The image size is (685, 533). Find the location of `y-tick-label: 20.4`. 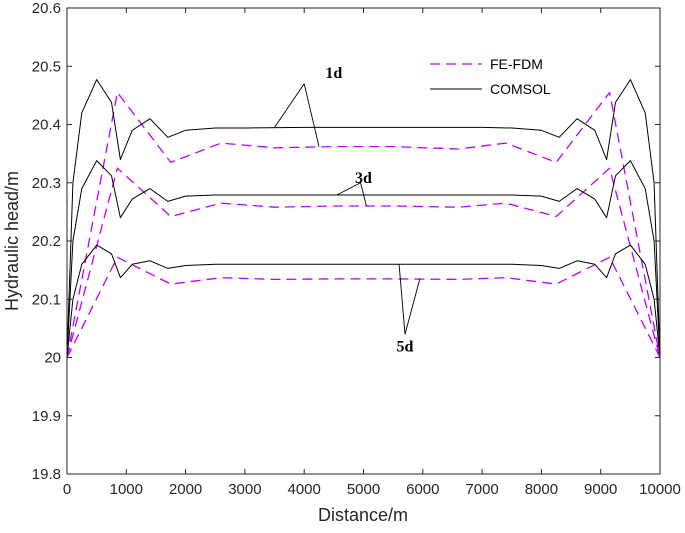

y-tick-label: 20.4 is located at coordinates (46, 125).